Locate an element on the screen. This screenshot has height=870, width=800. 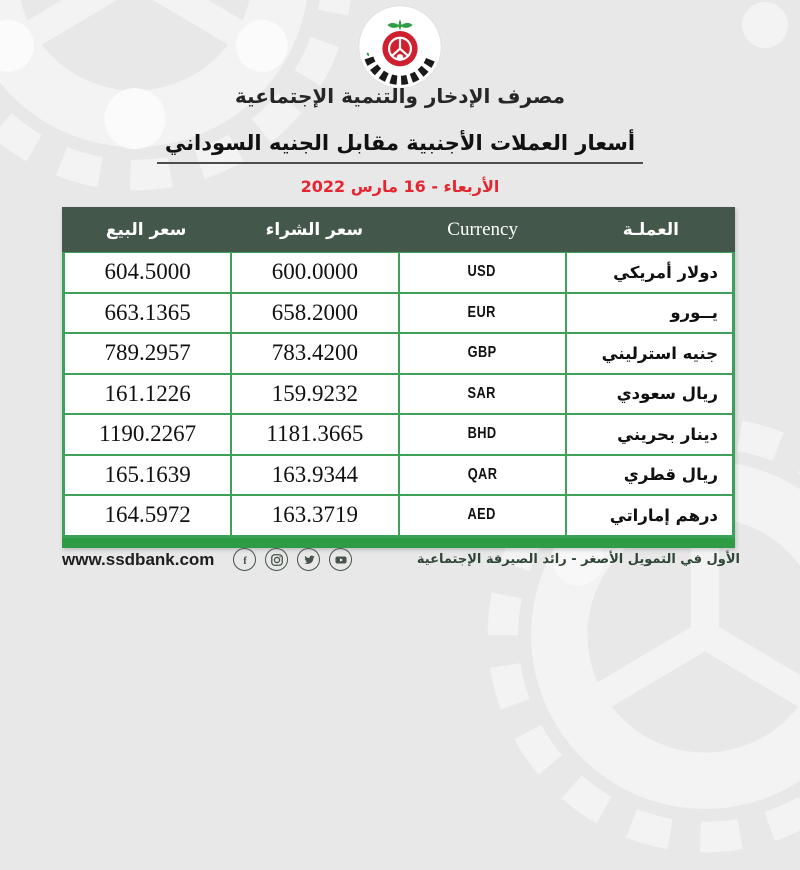
currency-name-cell: دينار بحريني is located at coordinates (649, 434).